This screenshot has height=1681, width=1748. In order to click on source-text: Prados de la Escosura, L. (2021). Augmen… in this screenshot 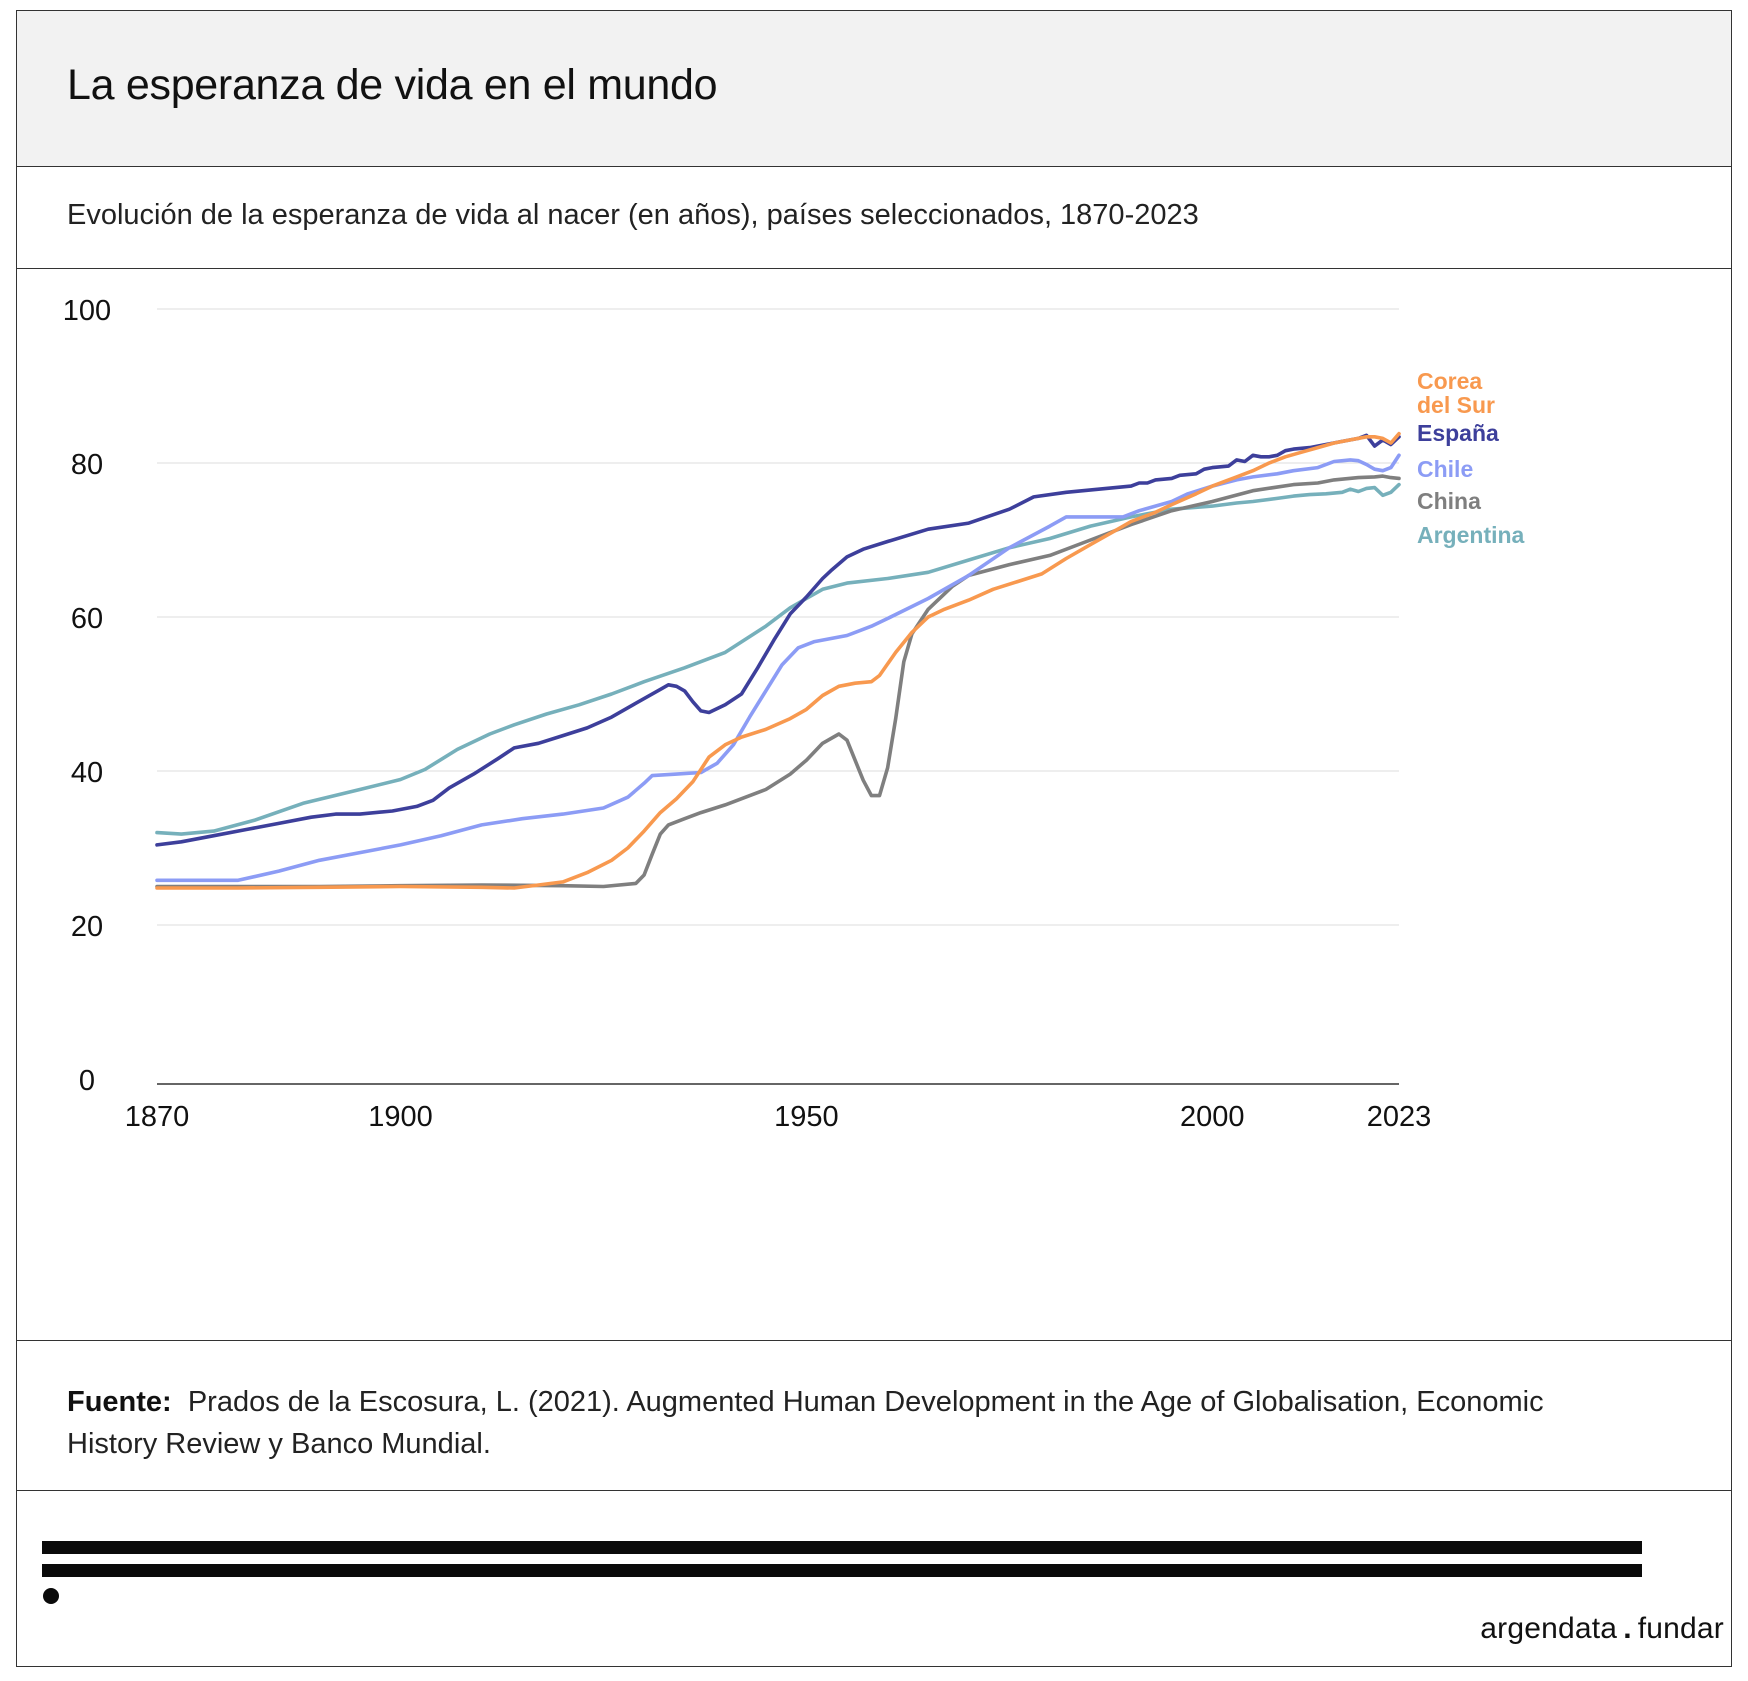, I will do `click(805, 1423)`.